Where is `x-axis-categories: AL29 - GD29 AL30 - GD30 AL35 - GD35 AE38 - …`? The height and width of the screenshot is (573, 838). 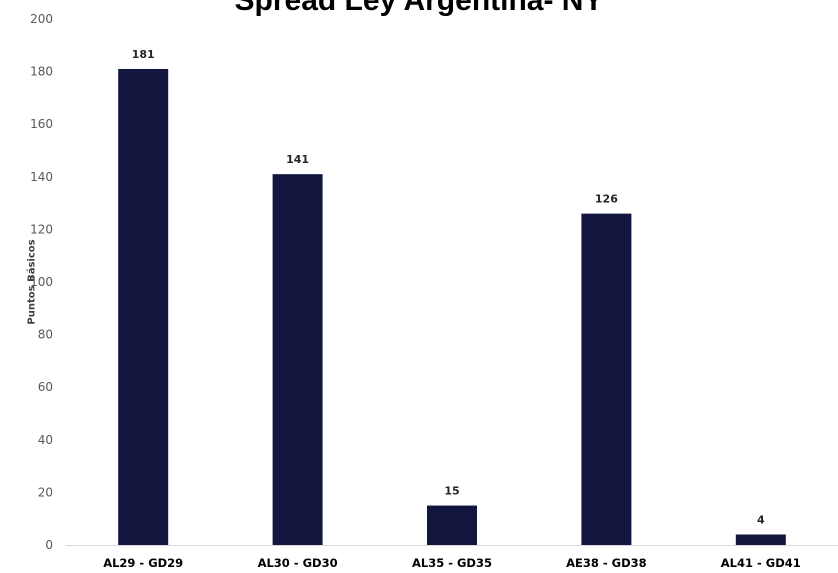
x-axis-categories: AL29 - GD29 AL30 - GD30 AL35 - GD35 AE38 - … is located at coordinates (452, 563).